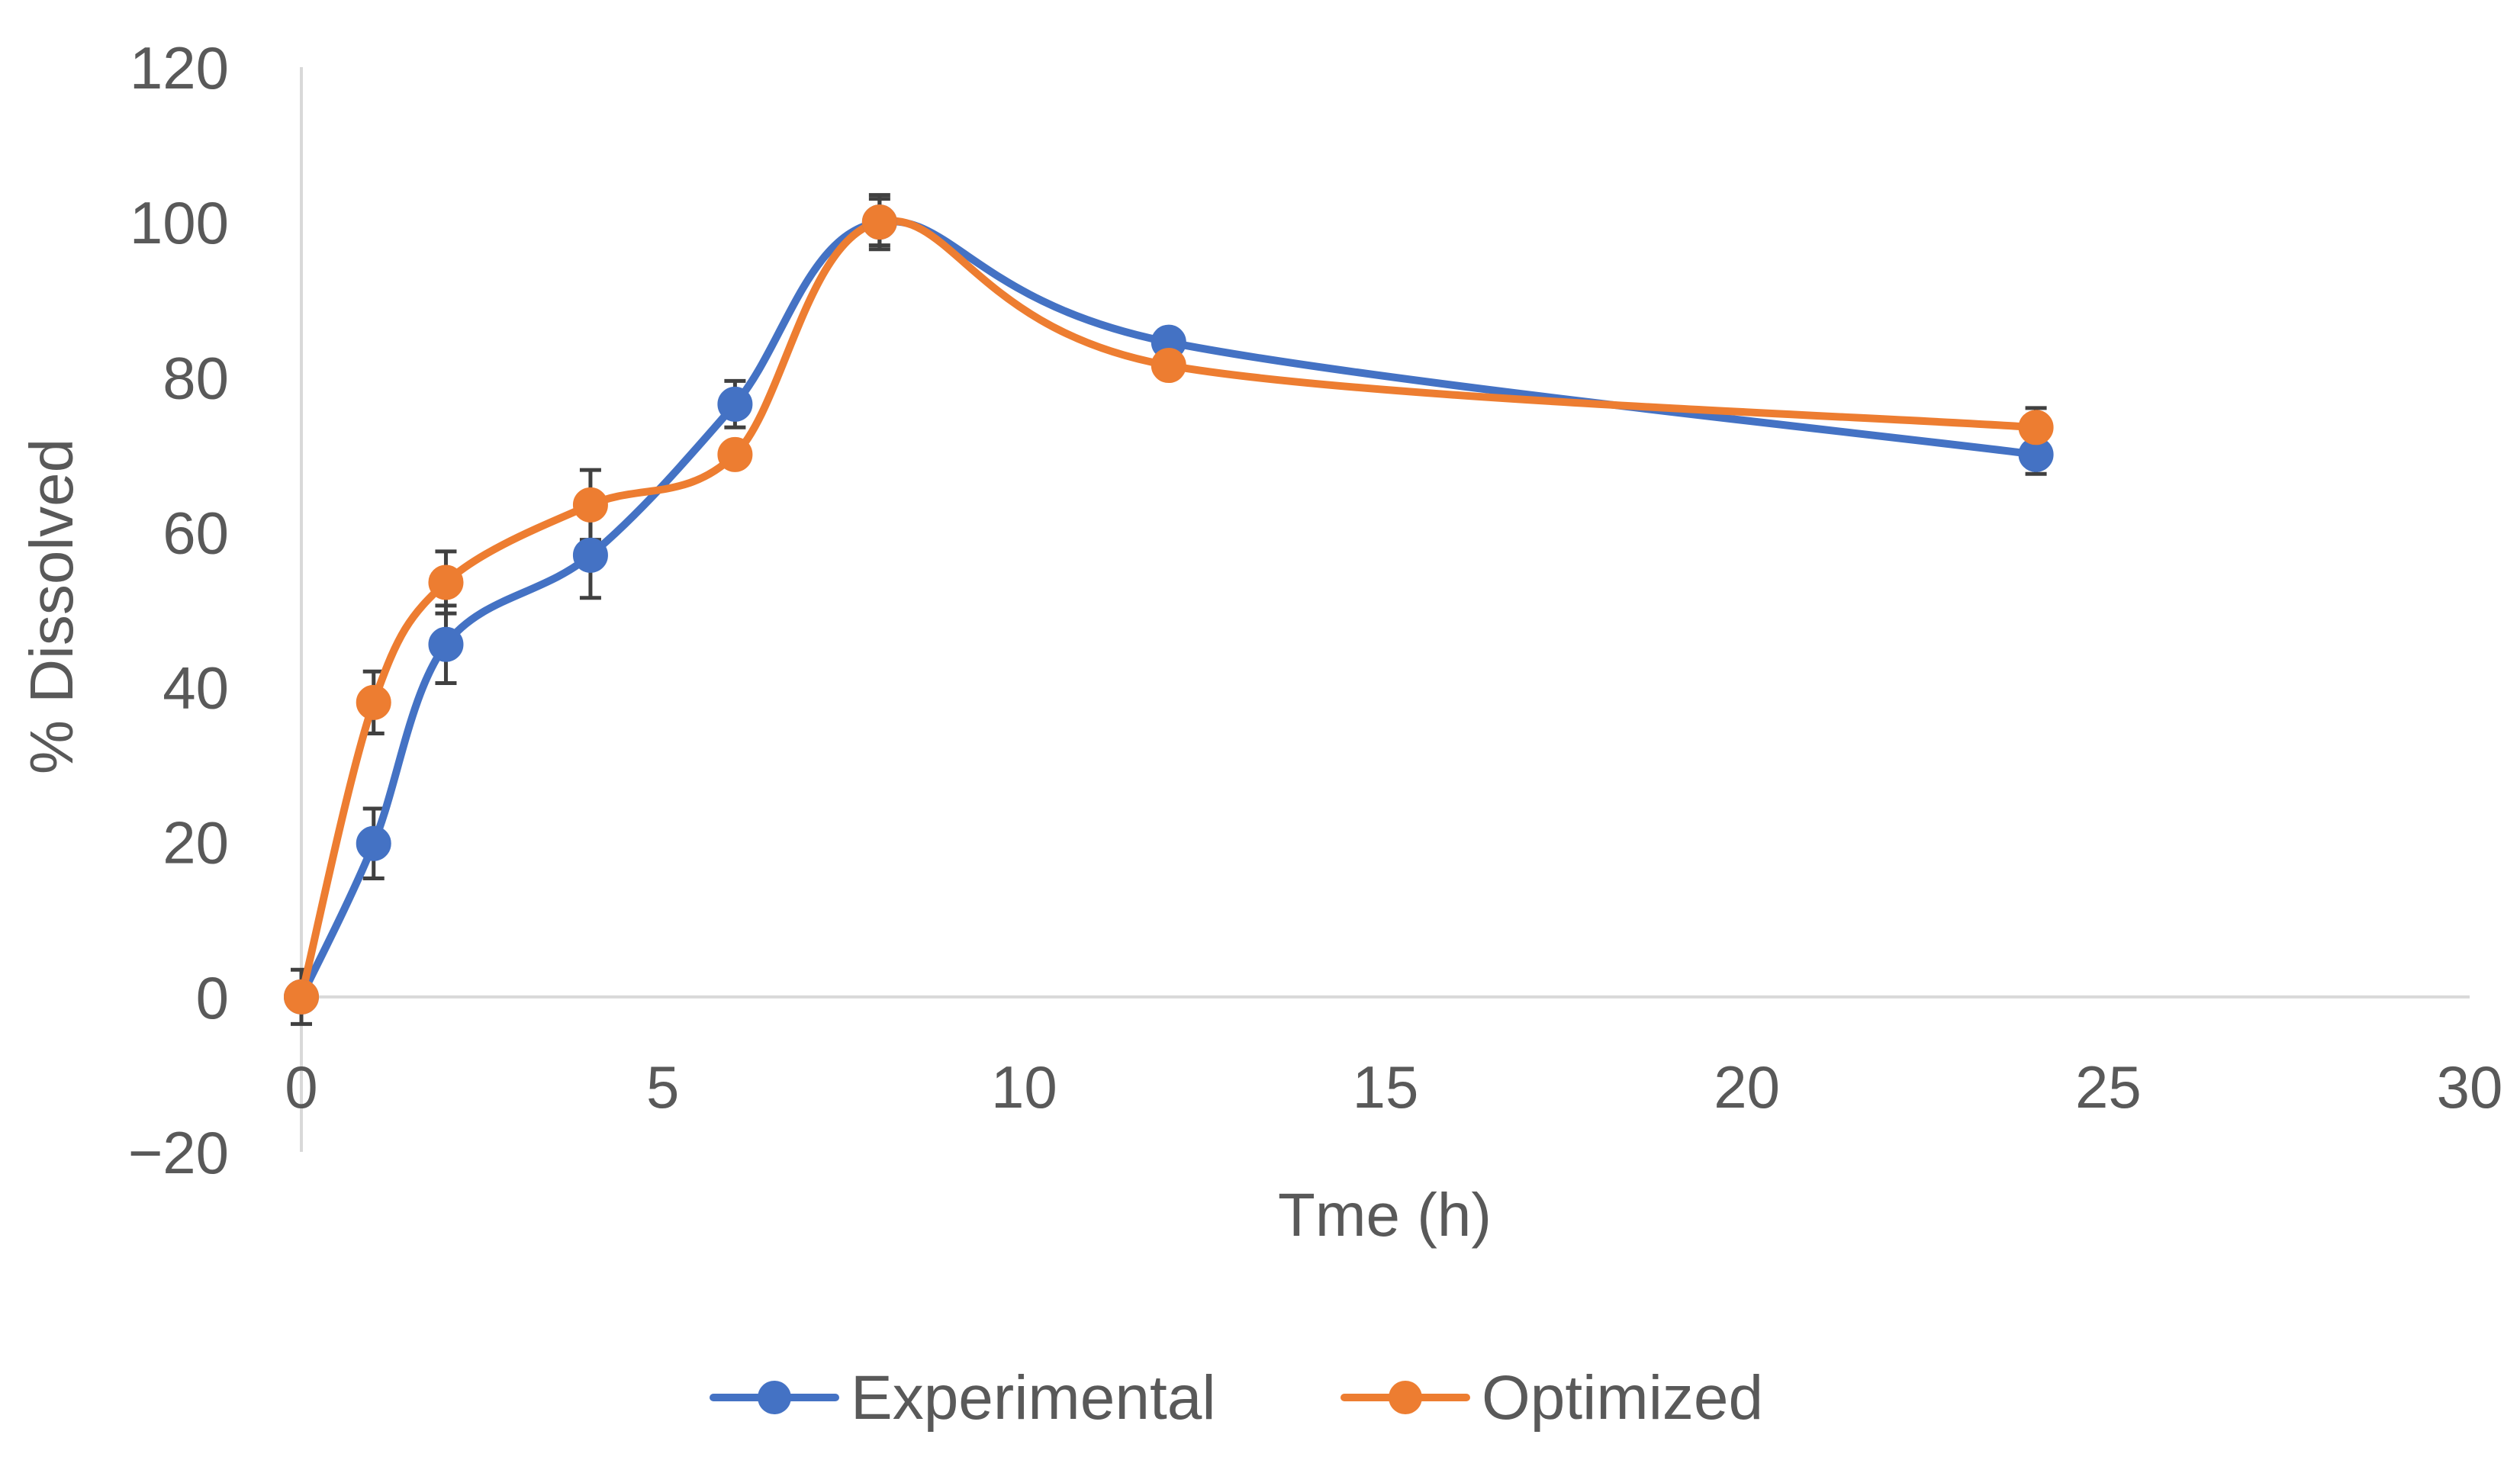 The width and height of the screenshot is (2520, 1457). Describe the element at coordinates (301, 1087) in the screenshot. I see `x-tick-label: 0` at that location.